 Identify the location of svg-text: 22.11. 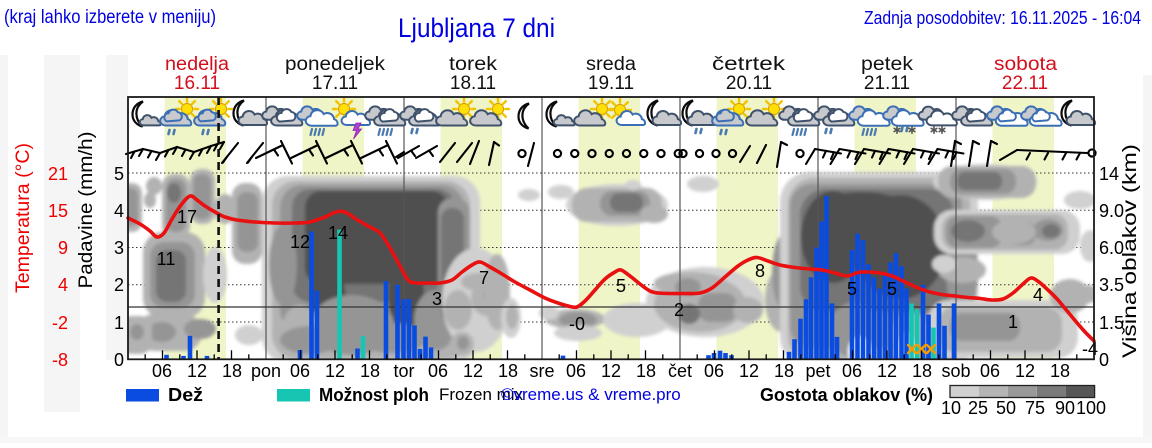
(1025, 83).